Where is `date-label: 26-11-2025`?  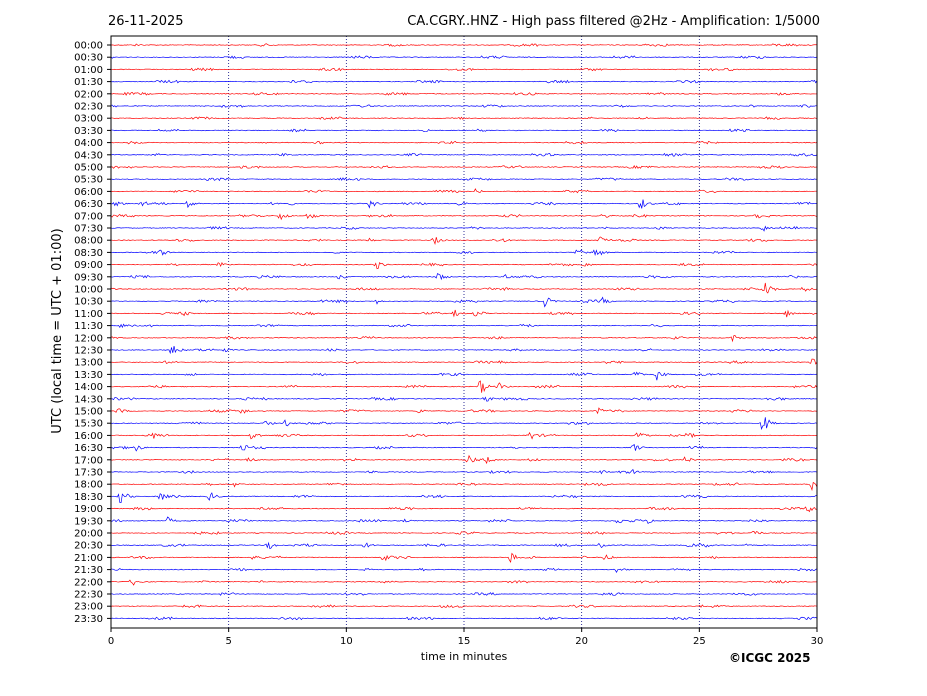
date-label: 26-11-2025 is located at coordinates (146, 21).